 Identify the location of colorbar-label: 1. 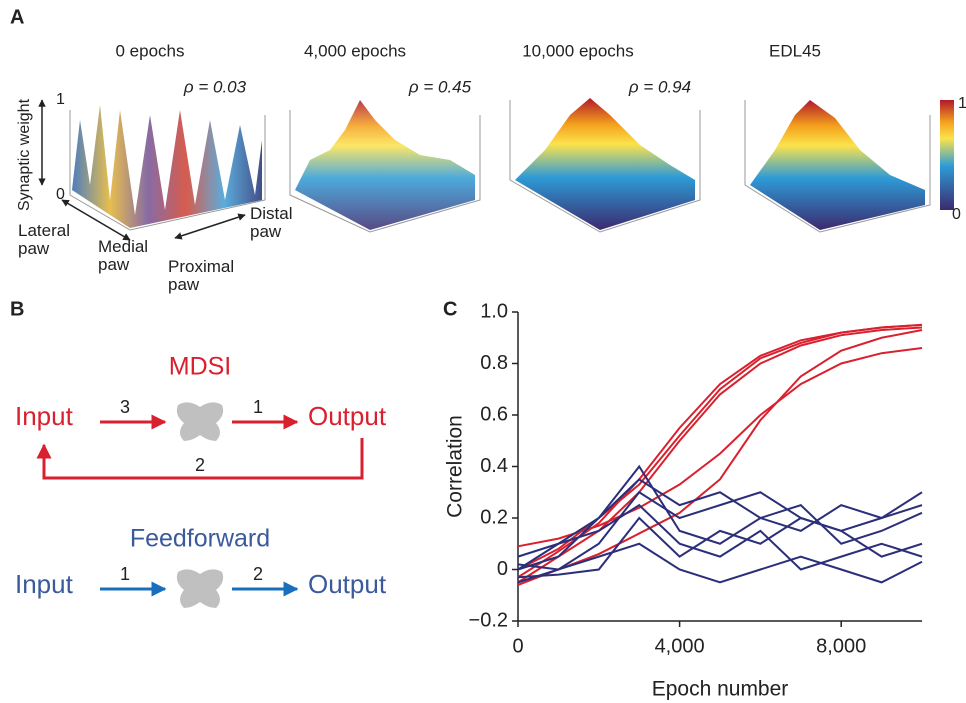
(962, 103).